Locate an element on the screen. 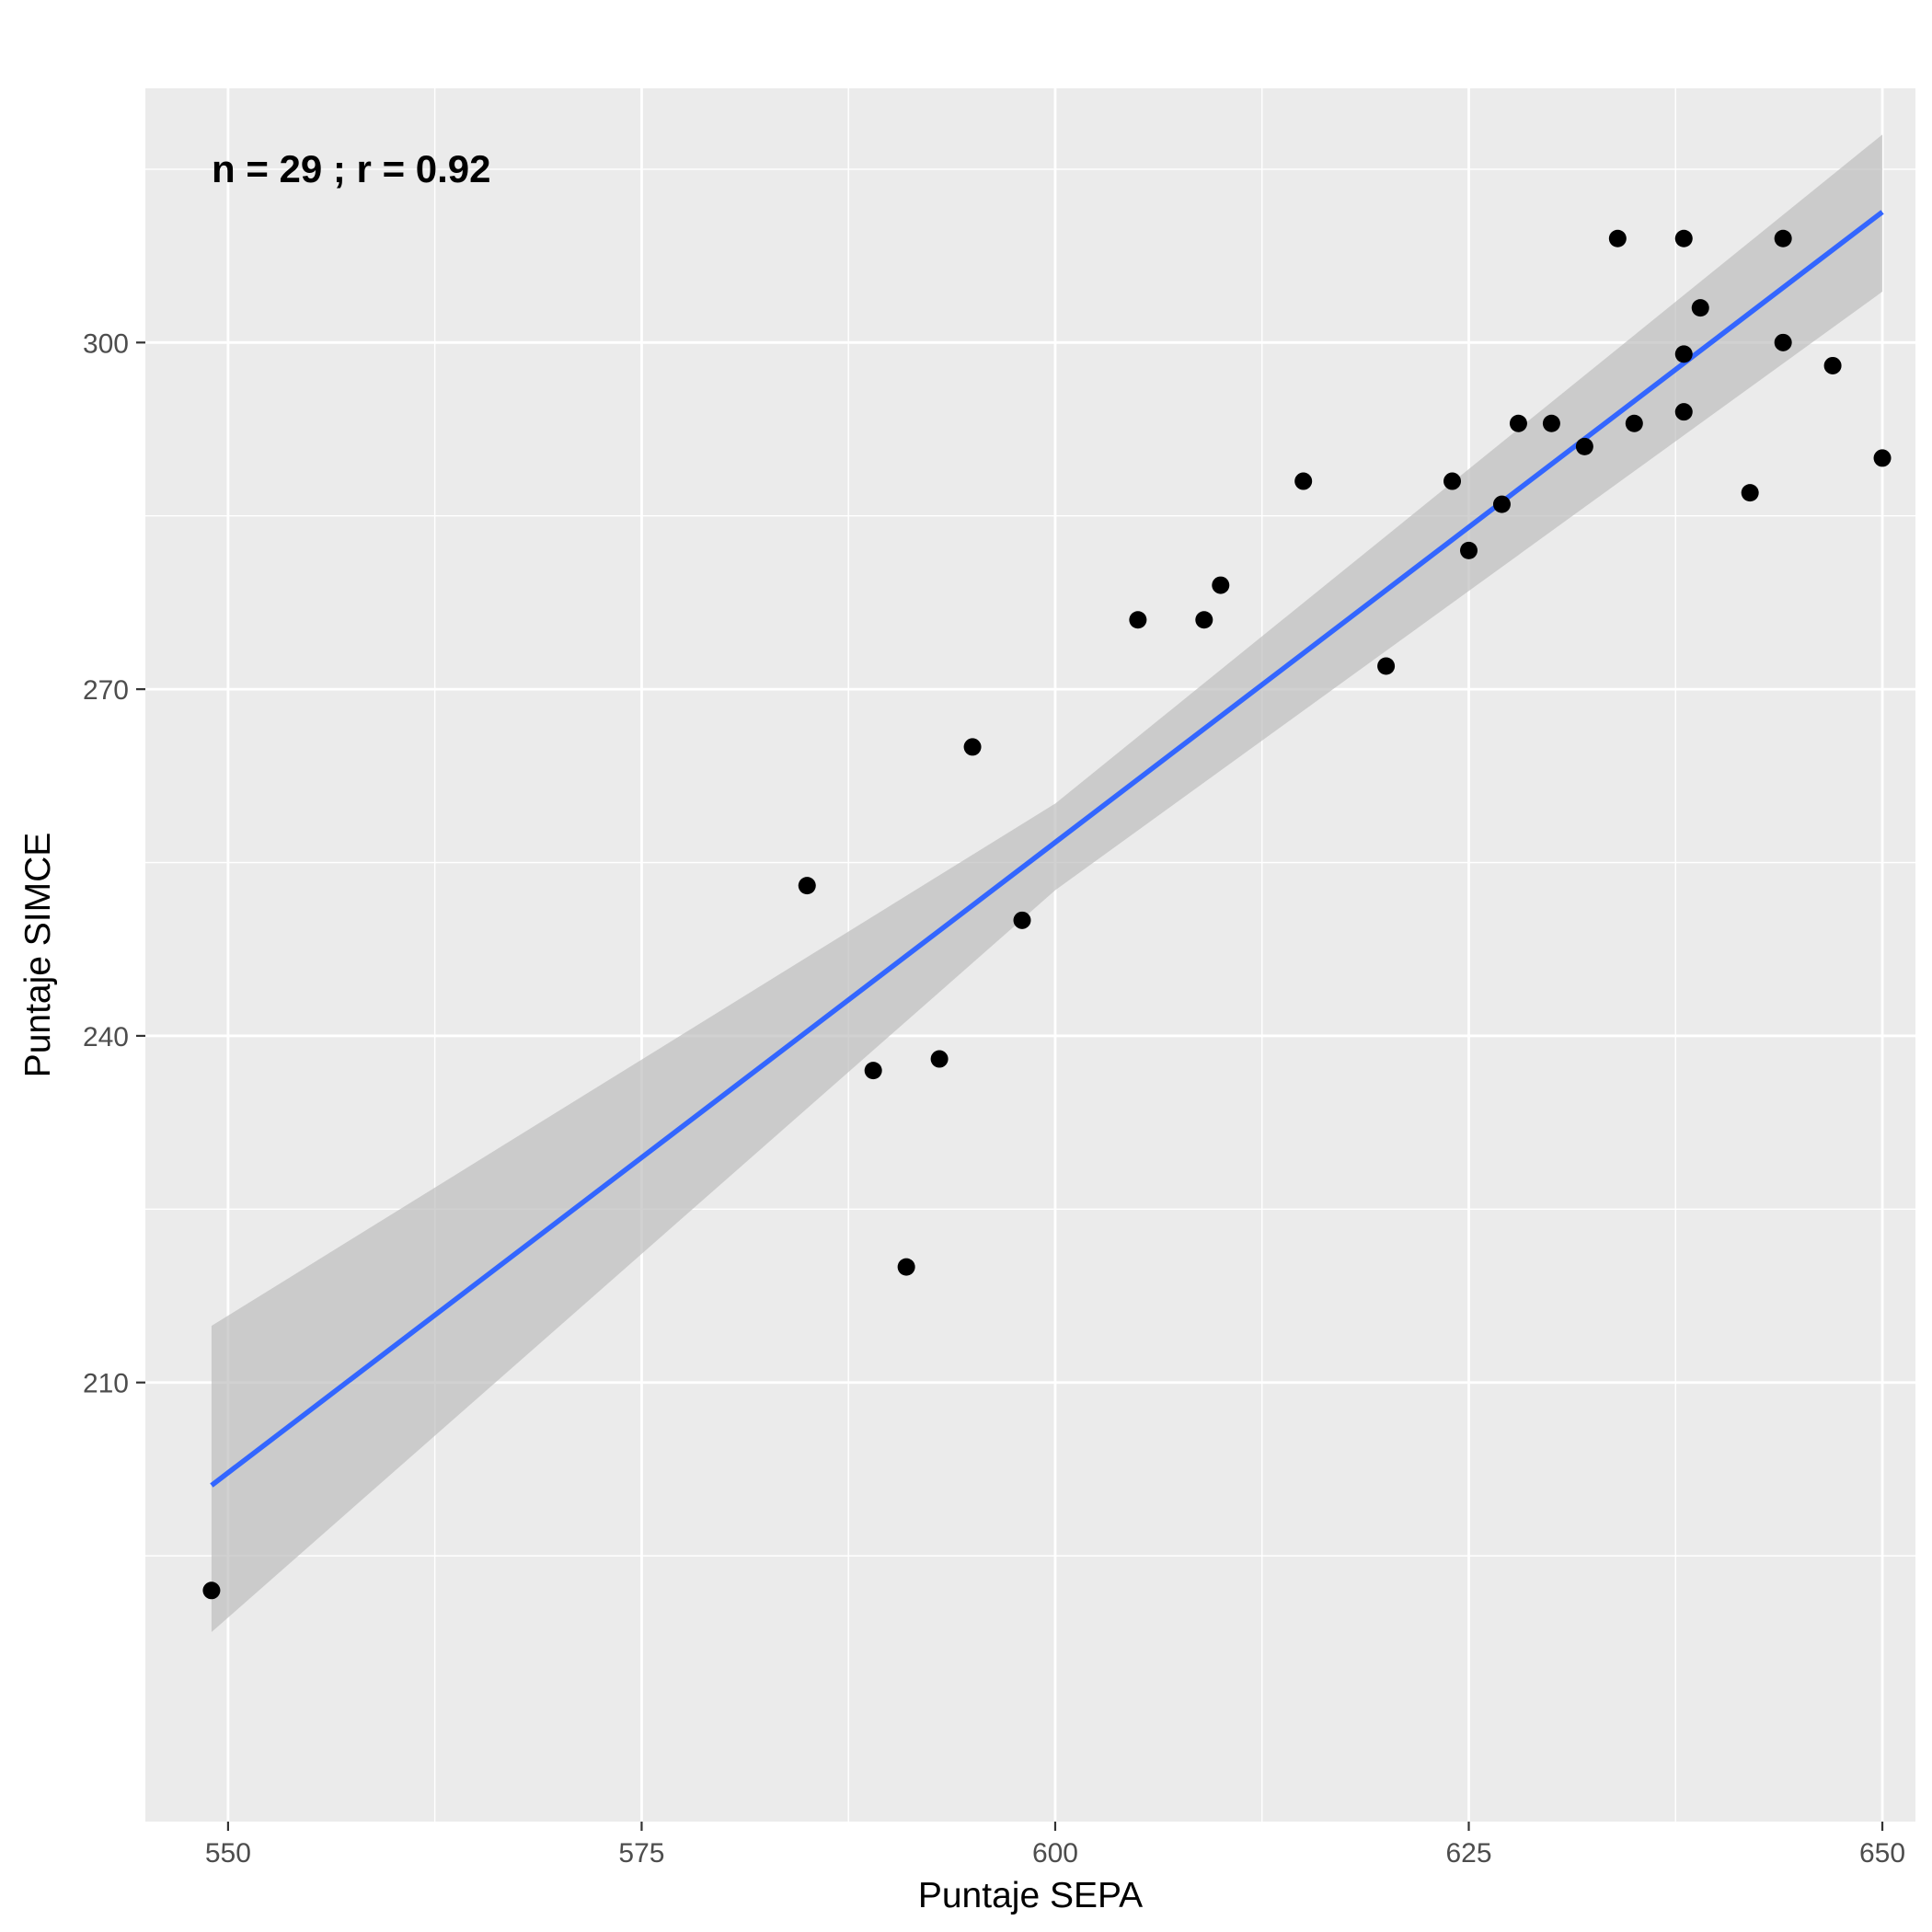 The width and height of the screenshot is (1932, 1932). x-tick-label: 575 is located at coordinates (641, 1853).